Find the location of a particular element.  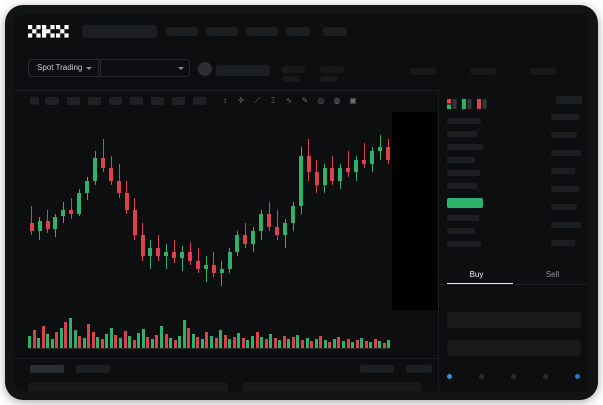

order-price-input is located at coordinates (514, 320).